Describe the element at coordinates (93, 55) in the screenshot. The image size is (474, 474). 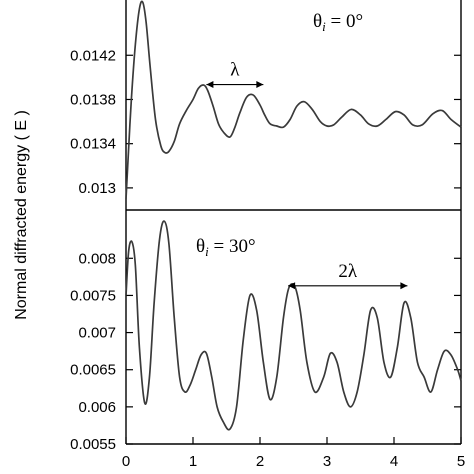
I see `top-ytick-label: 0.0142` at that location.